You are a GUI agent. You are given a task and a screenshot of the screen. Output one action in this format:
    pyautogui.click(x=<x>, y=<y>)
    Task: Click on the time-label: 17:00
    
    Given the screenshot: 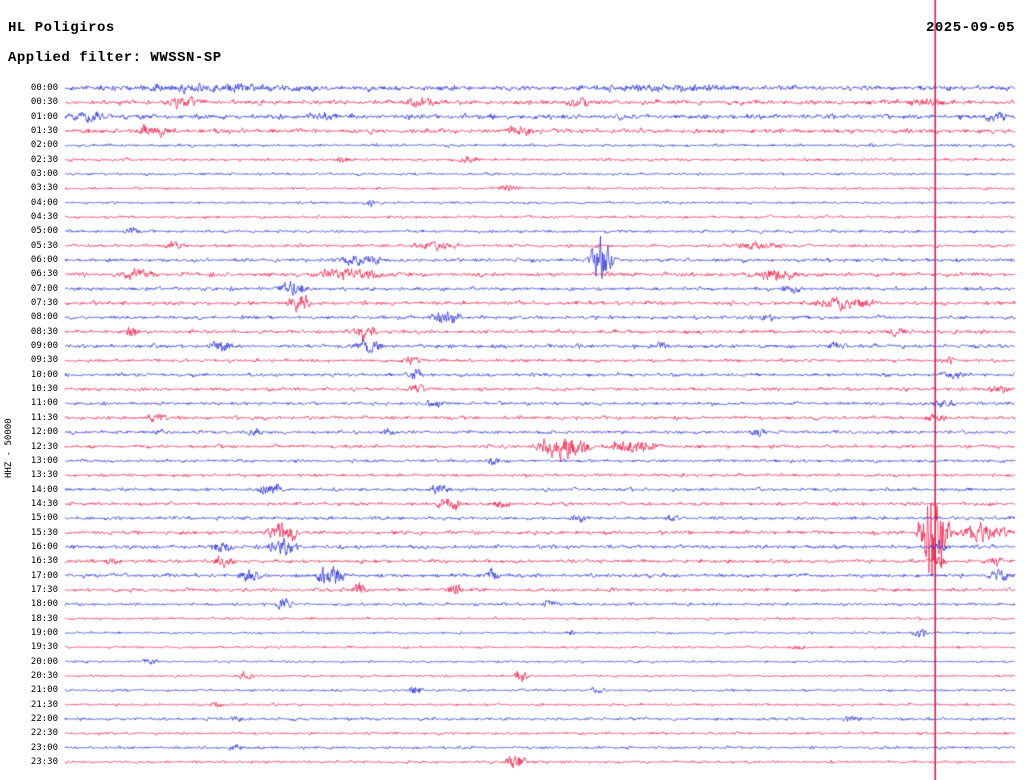 What is the action you would take?
    pyautogui.click(x=44, y=575)
    